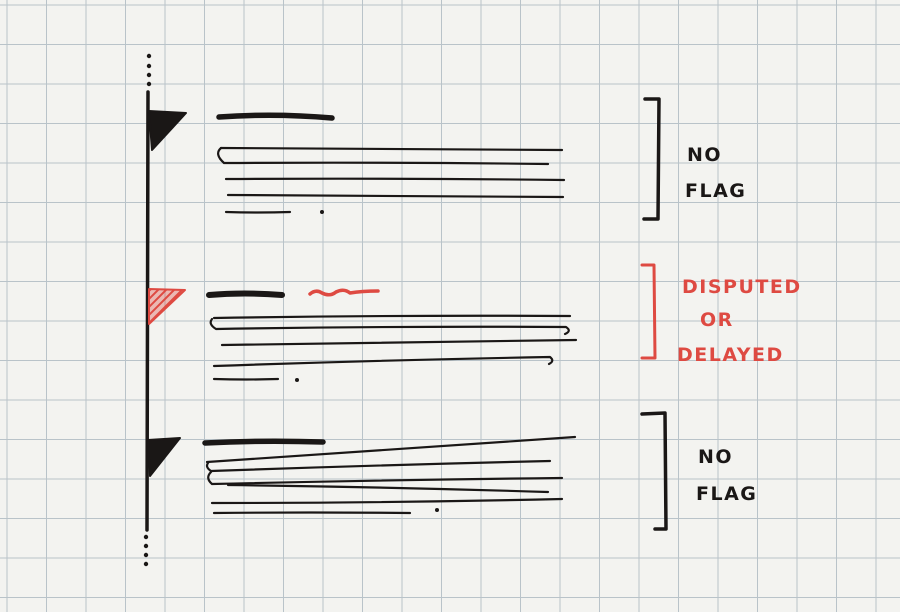  What do you see at coordinates (344, 292) in the screenshot?
I see `red-scribble-mark` at bounding box center [344, 292].